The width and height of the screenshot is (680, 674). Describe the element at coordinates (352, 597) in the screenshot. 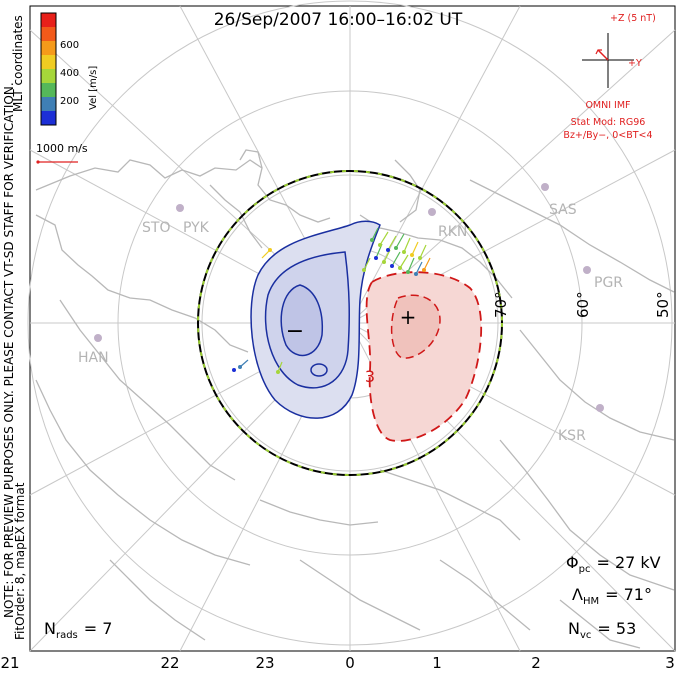

I see `statistics: Φpc = 27 kV ΛHM = 71° Nvc = 53 Nrads = 7` at that location.